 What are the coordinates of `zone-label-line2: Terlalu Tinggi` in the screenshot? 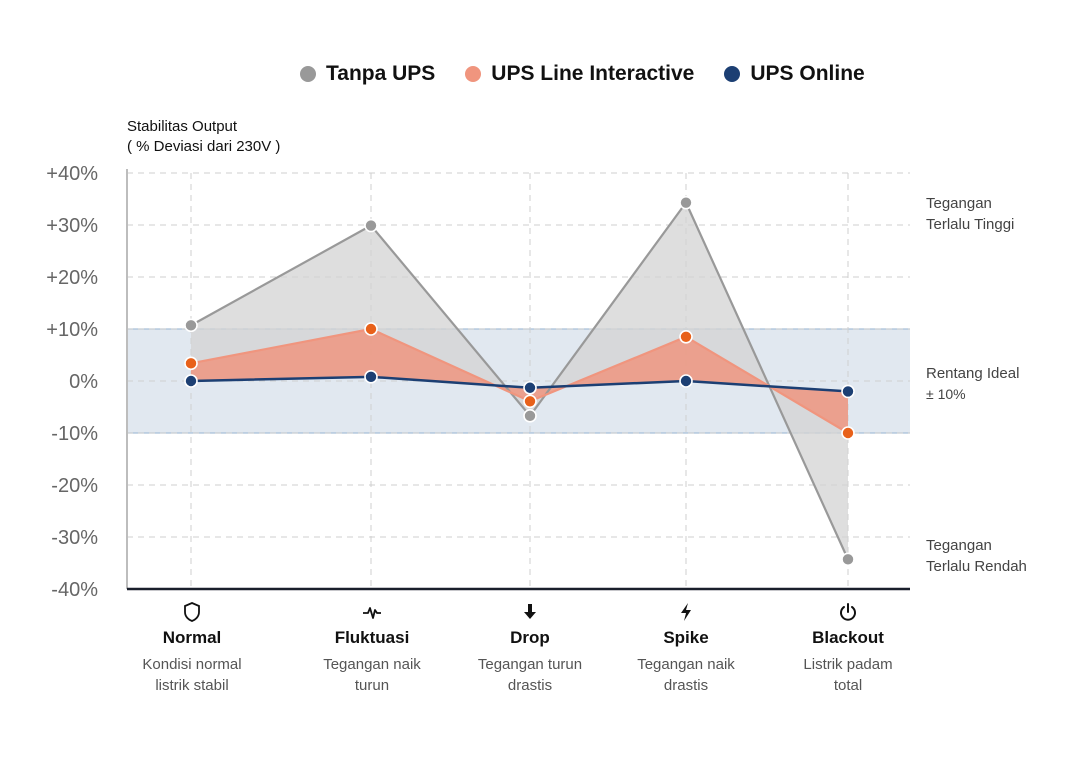 It's located at (970, 224).